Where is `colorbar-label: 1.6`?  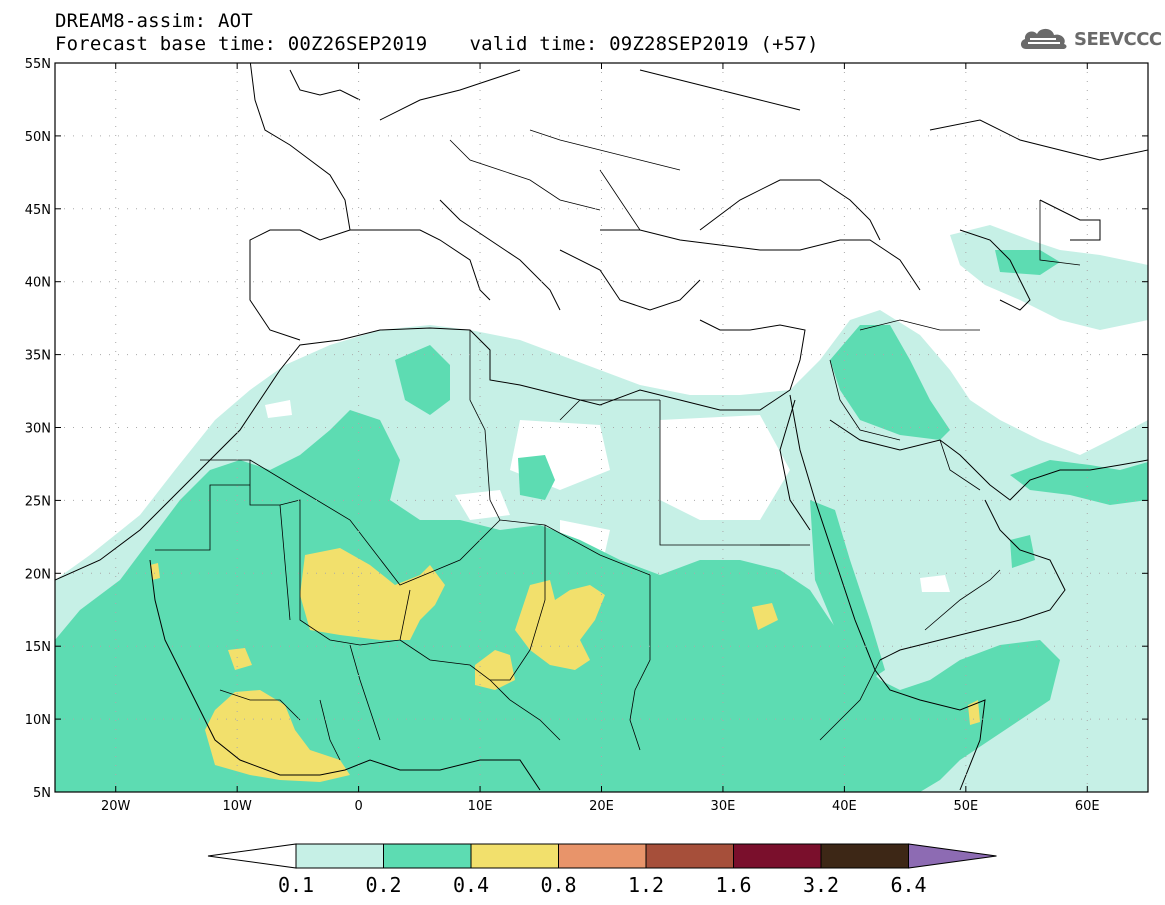
colorbar-label: 1.6 is located at coordinates (733, 885).